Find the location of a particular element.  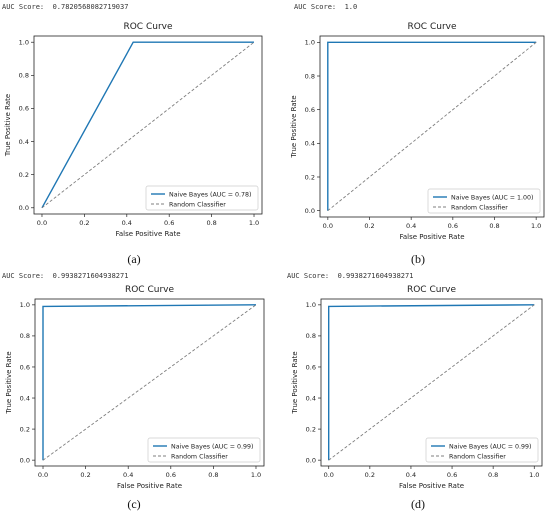

auc-score-text-a: AUC Score: 0.7820568082719037 is located at coordinates (65, 7).